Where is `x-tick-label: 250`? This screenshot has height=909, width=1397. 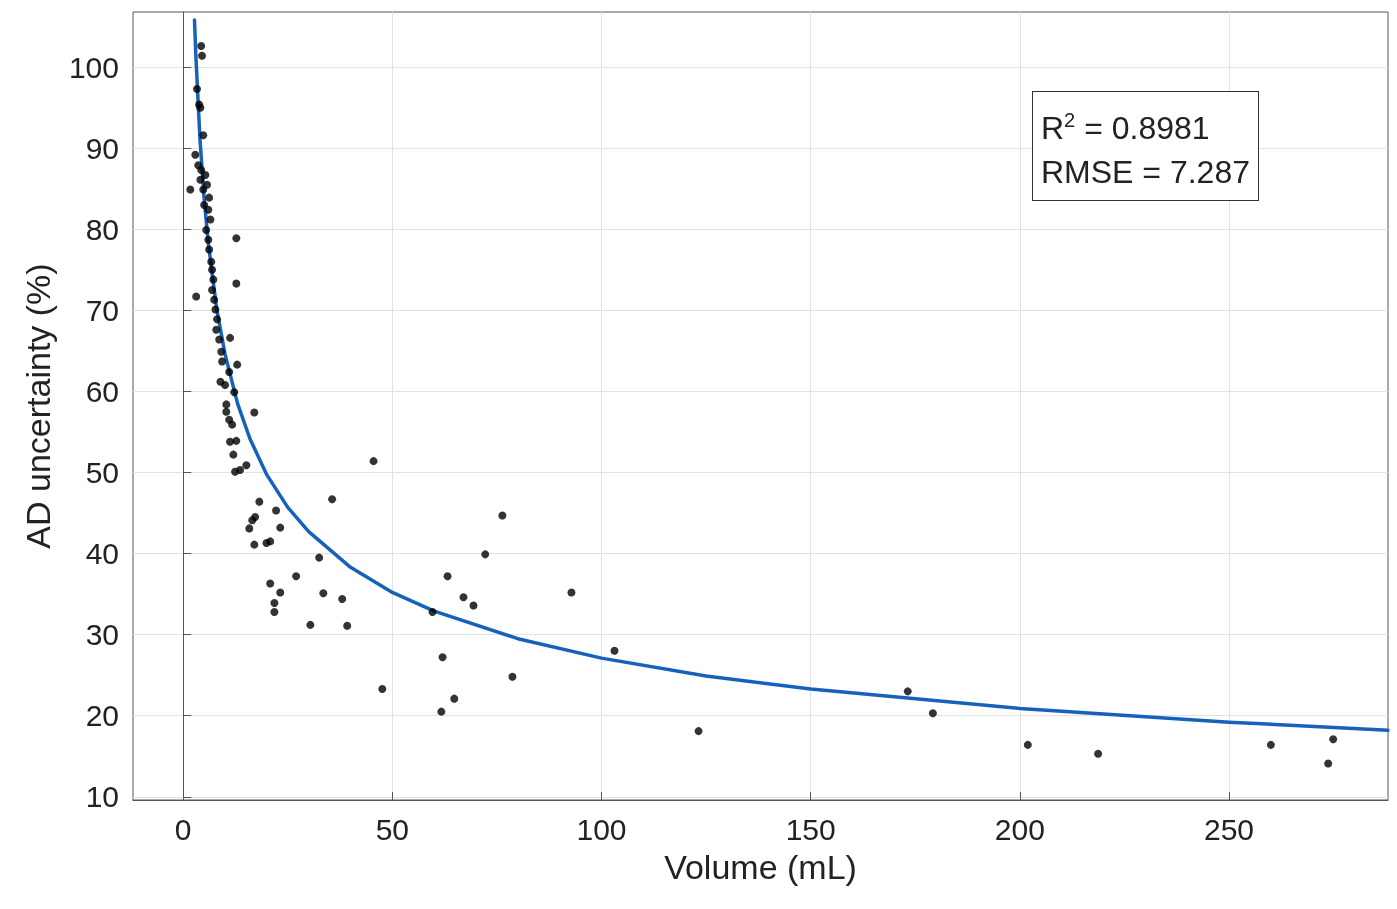 x-tick-label: 250 is located at coordinates (1229, 829).